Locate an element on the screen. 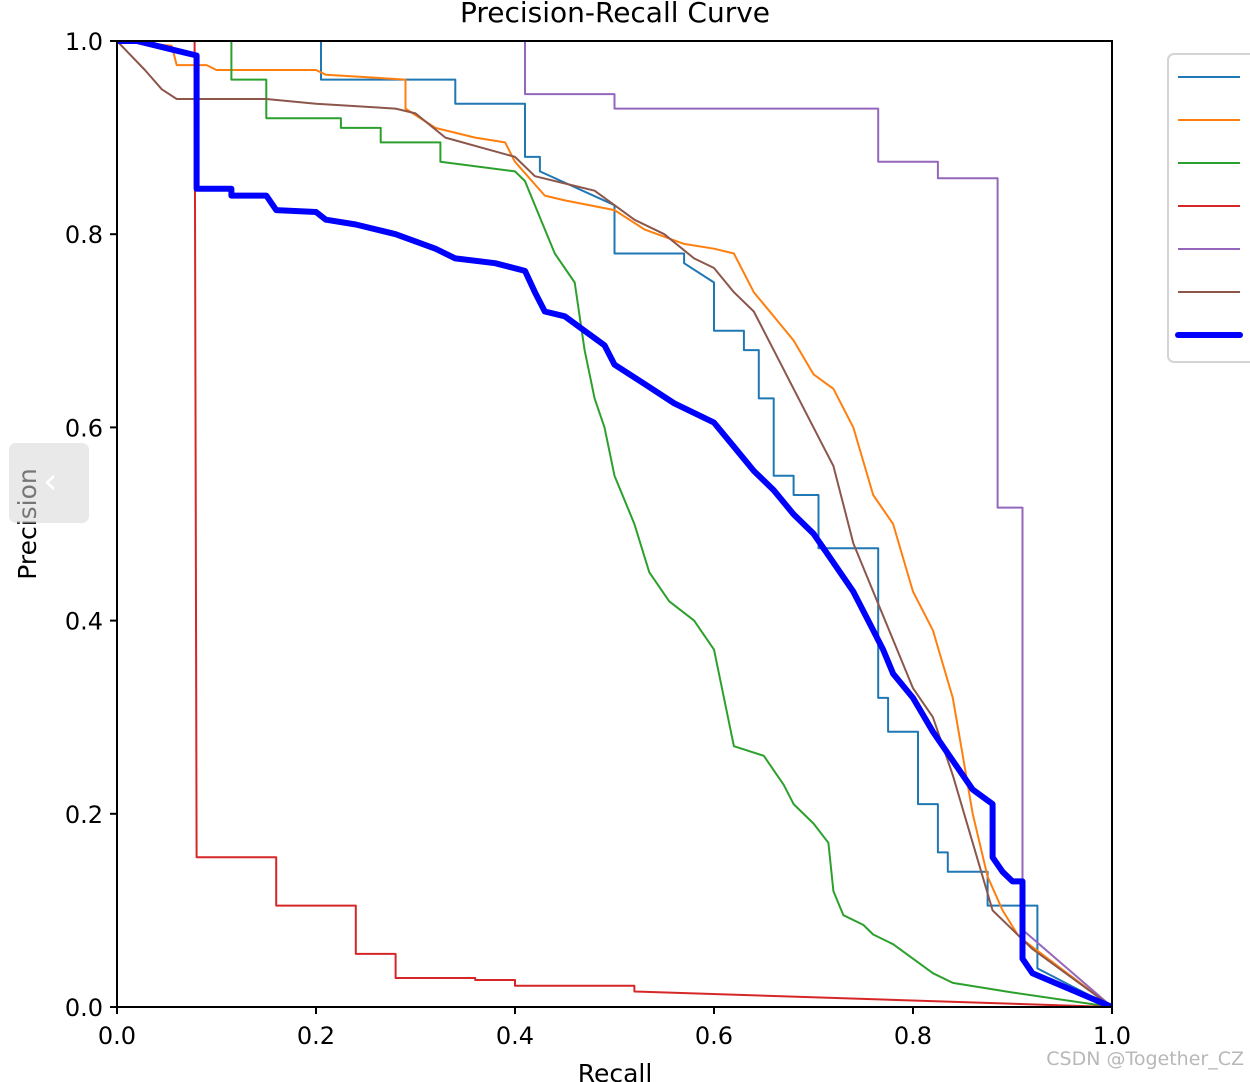 The width and height of the screenshot is (1250, 1082). y-tick-label: 0.2 is located at coordinates (84, 815).